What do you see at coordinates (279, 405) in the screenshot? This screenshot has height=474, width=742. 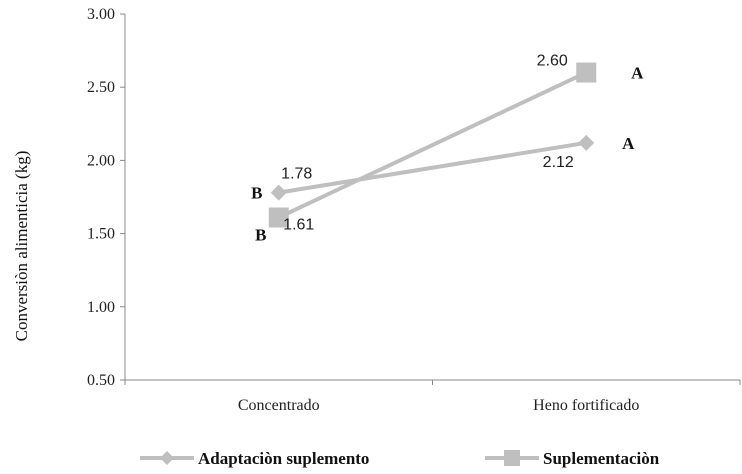 I see `x-tick-label: Concentrado` at bounding box center [279, 405].